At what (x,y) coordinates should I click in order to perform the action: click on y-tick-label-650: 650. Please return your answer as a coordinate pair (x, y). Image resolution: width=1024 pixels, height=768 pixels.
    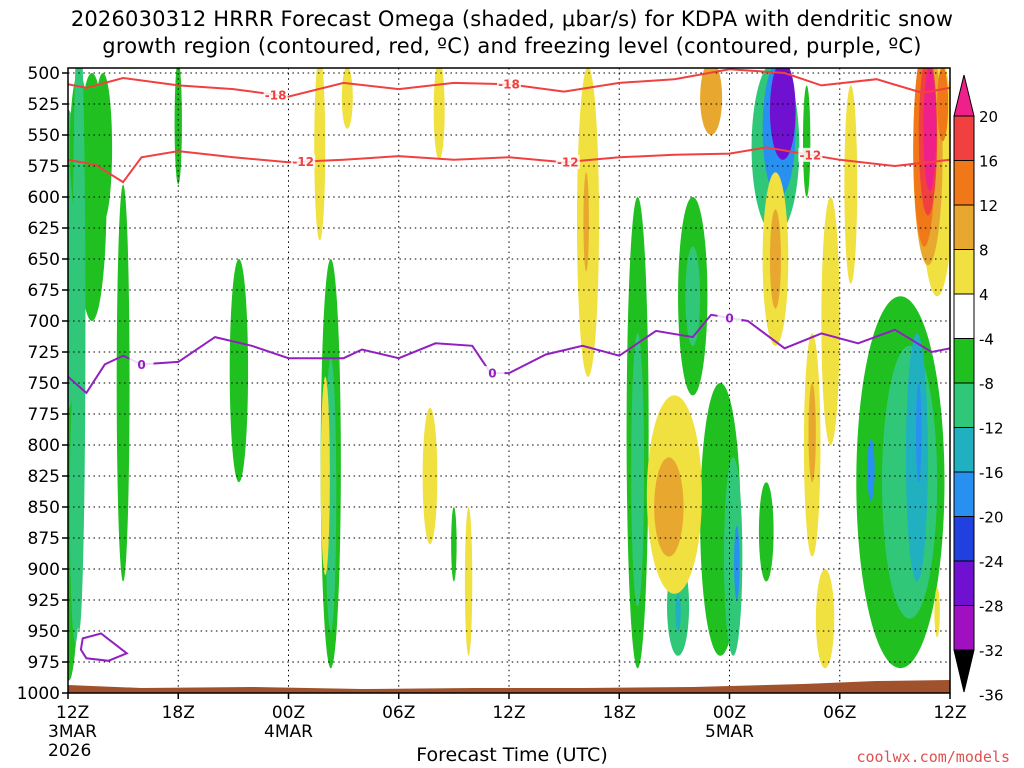
    Looking at the image, I should click on (44, 260).